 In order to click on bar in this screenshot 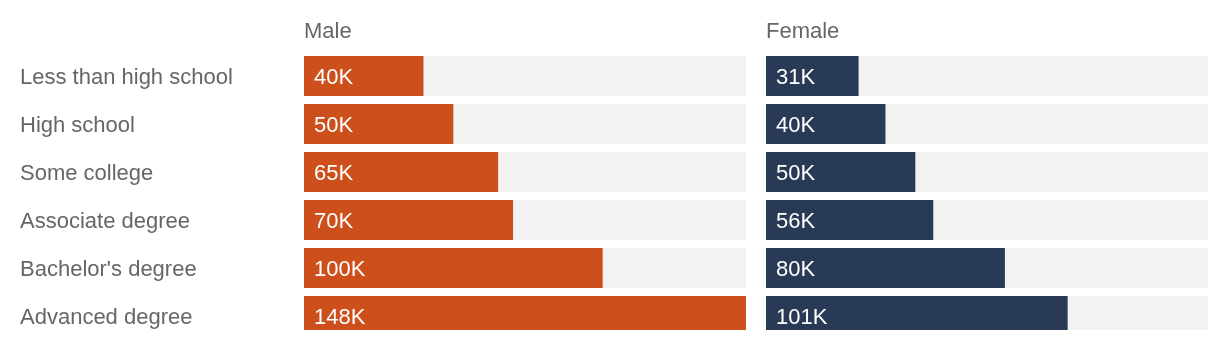, I will do `click(812, 76)`.